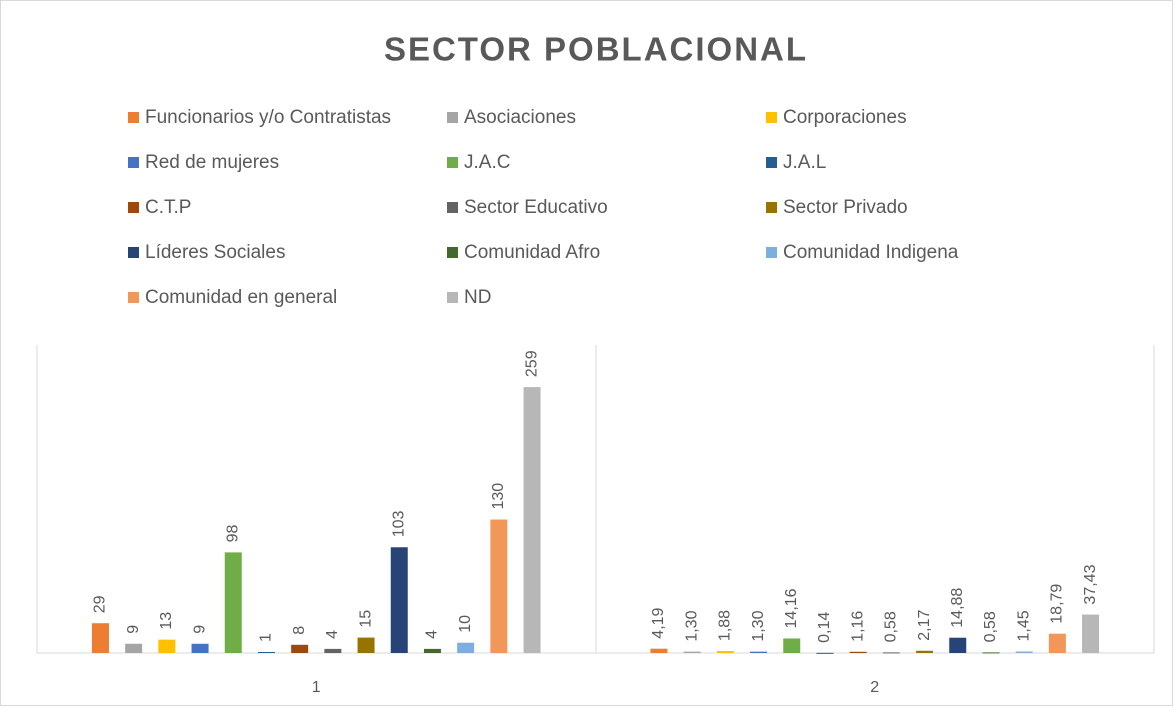  What do you see at coordinates (536, 207) in the screenshot?
I see `legend-label: Sector Educativo` at bounding box center [536, 207].